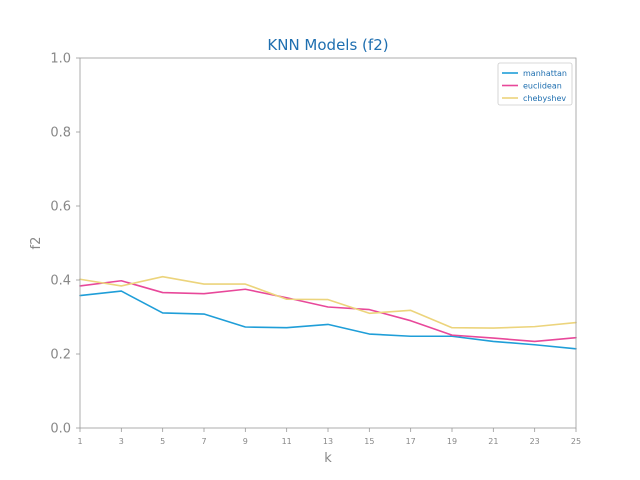 The height and width of the screenshot is (480, 640). Describe the element at coordinates (328, 302) in the screenshot. I see `series-line-chebyshev` at that location.